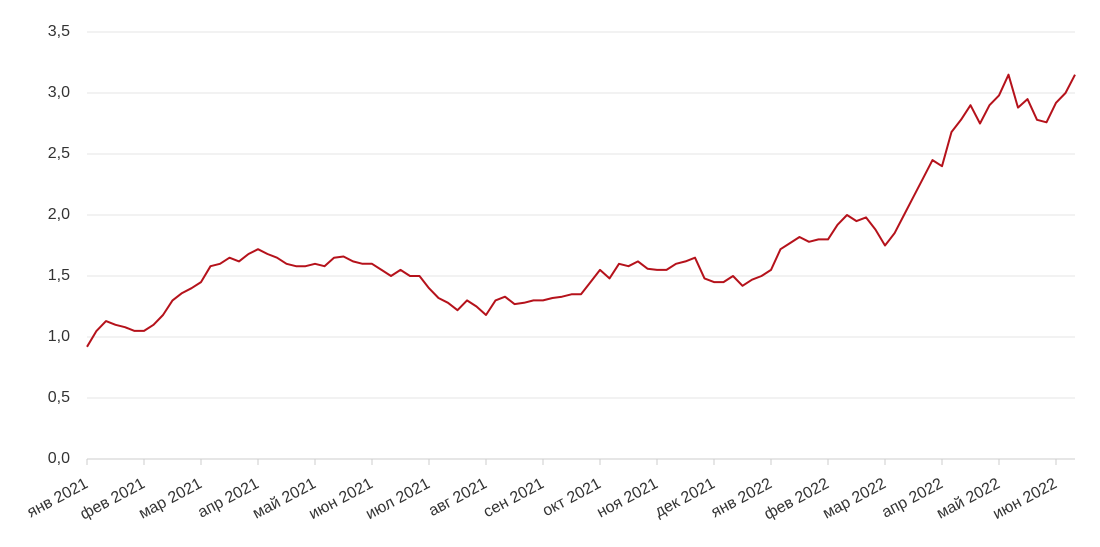 Image resolution: width=1100 pixels, height=547 pixels. Describe the element at coordinates (572, 497) in the screenshot. I see `x-tick-label: окт 2021` at that location.